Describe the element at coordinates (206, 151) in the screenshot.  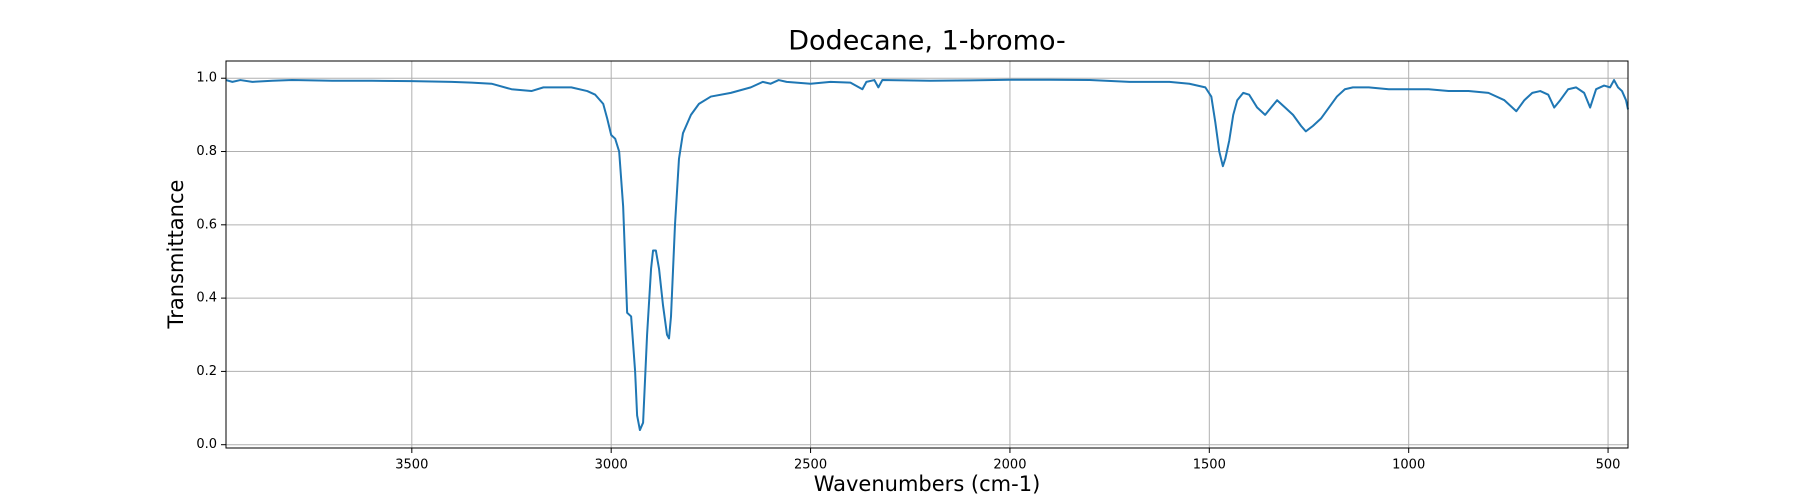
I see `y-tick-label: 0.8` at that location.